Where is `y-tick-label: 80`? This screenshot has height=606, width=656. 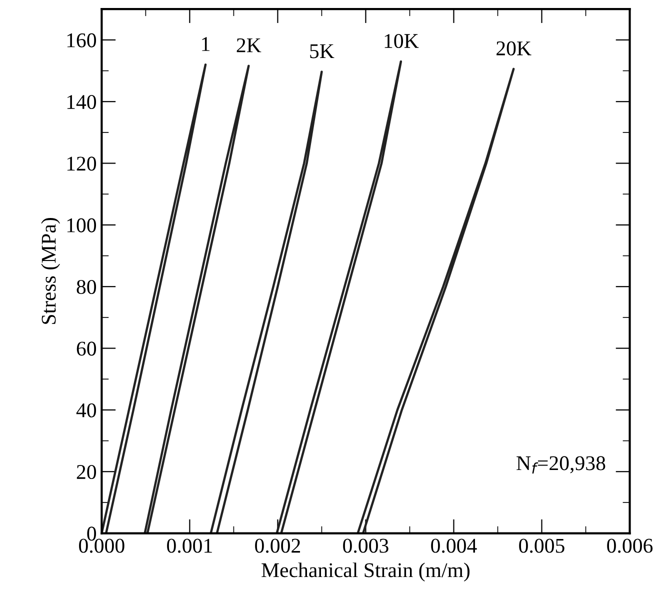
y-tick-label: 80 is located at coordinates (86, 287).